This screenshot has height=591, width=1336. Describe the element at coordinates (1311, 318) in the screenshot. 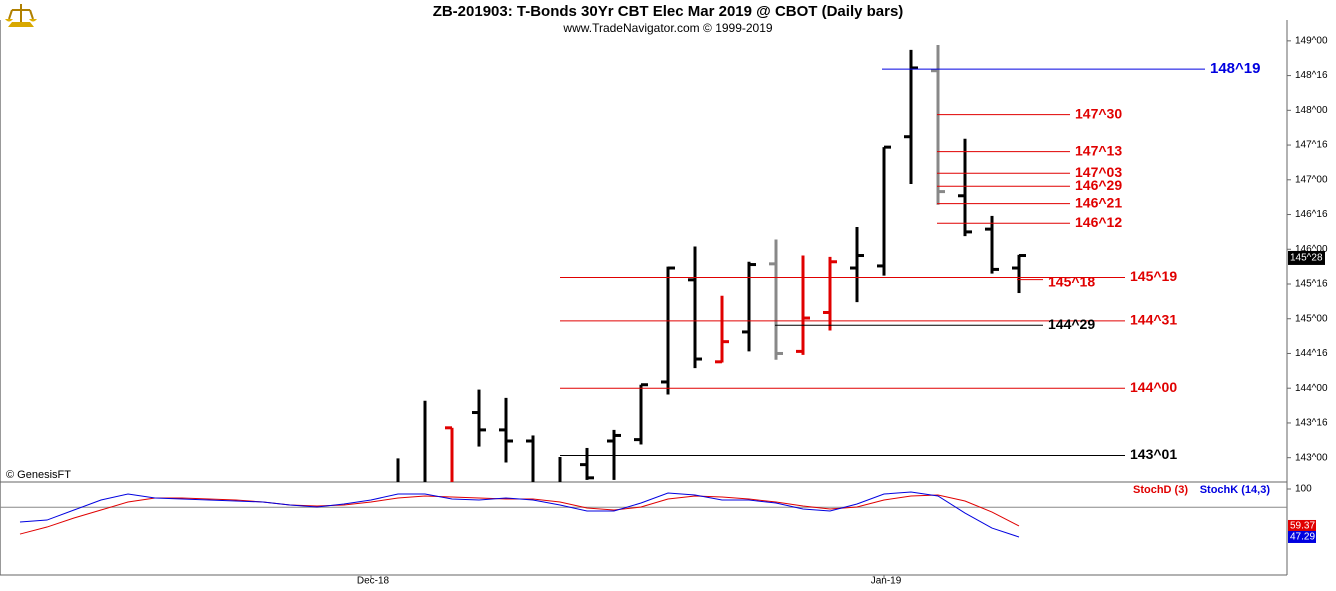

I see `y-tick-label: 145^00` at that location.